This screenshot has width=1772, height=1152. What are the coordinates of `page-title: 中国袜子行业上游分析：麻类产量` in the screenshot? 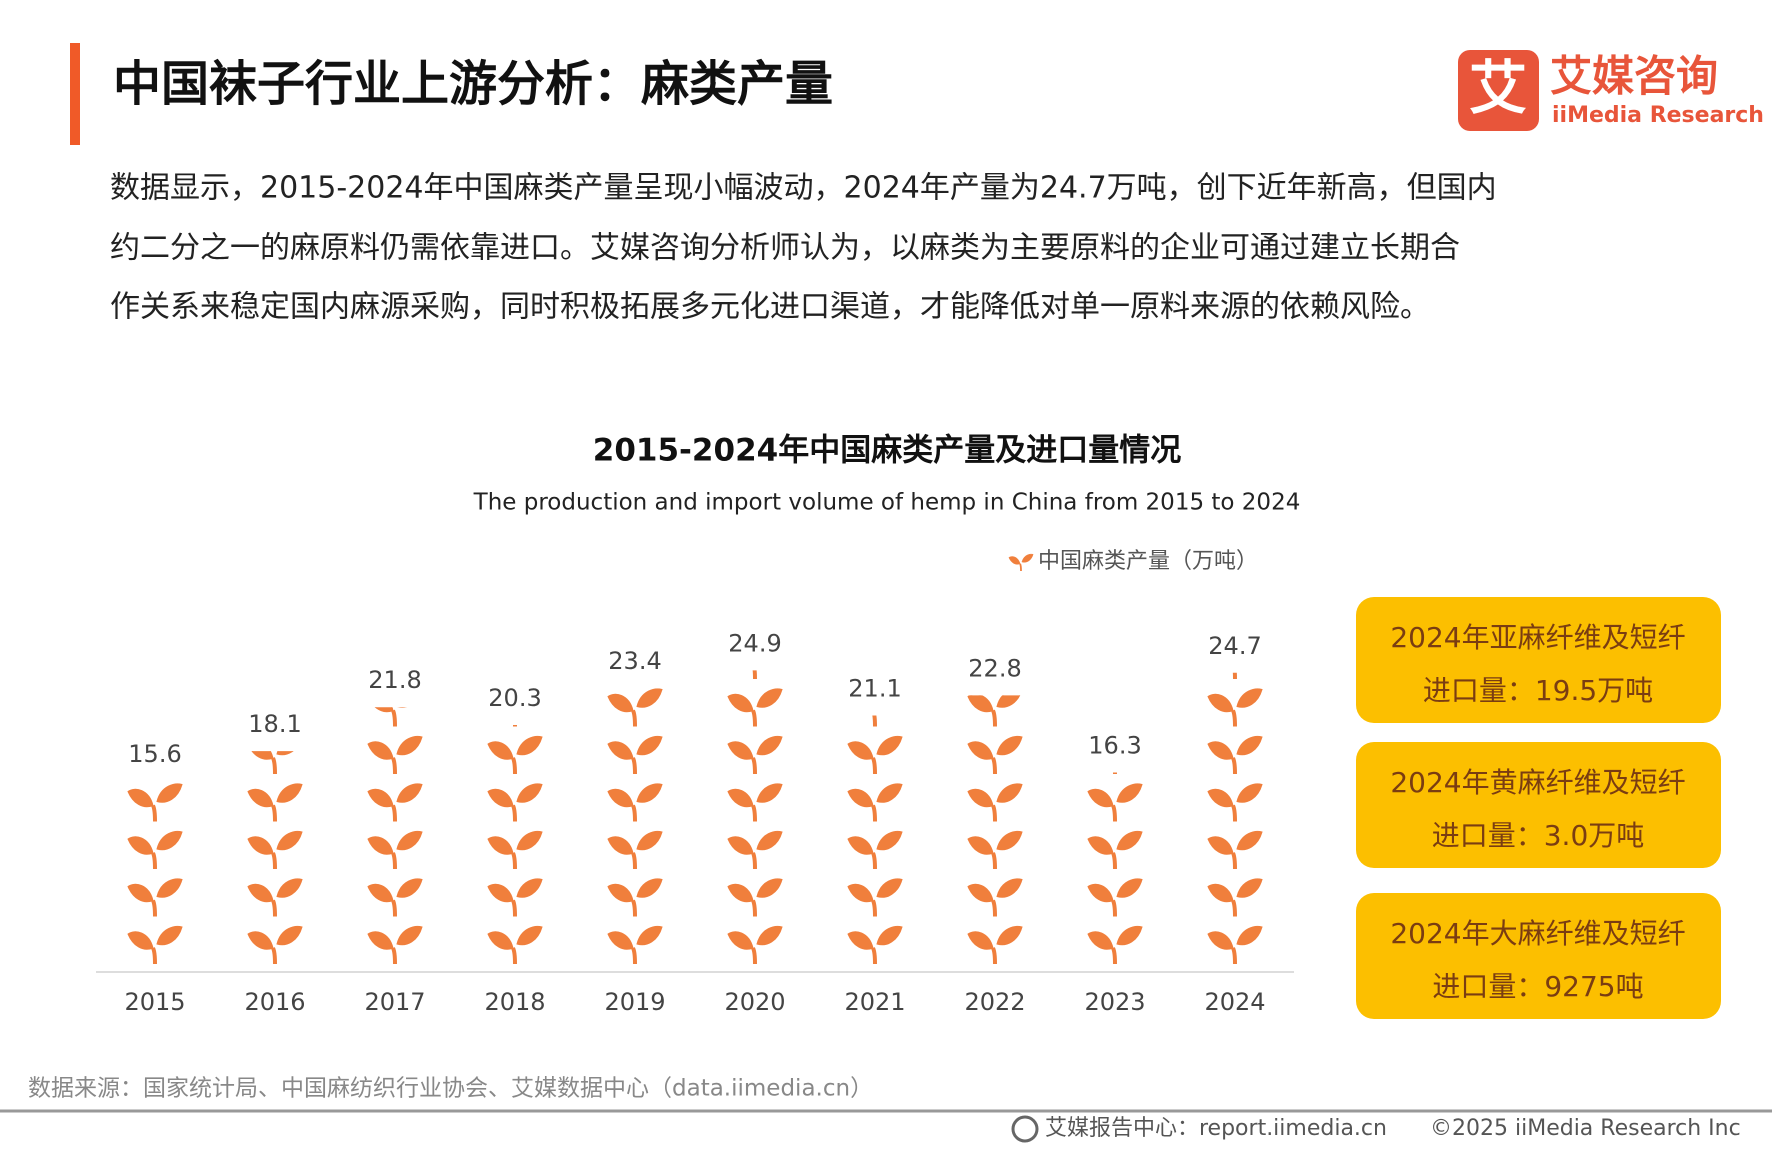 It's located at (473, 84).